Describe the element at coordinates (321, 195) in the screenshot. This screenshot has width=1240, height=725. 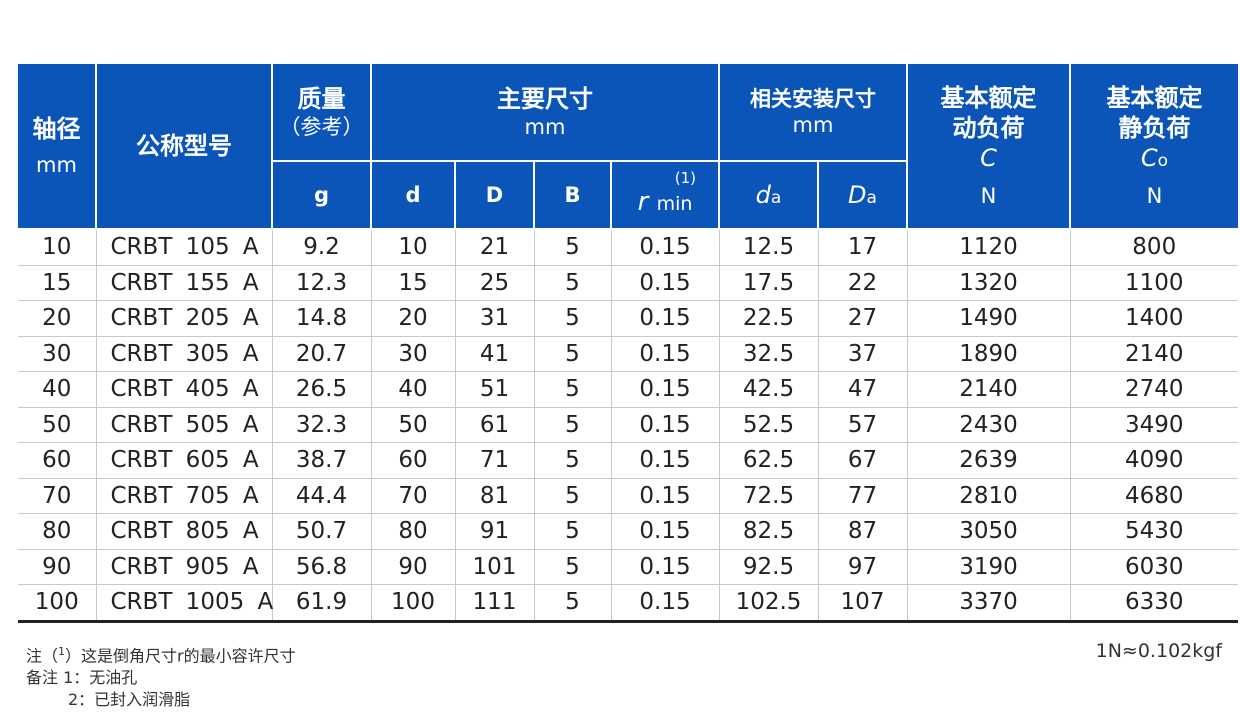
I see `header-mass-unit: g` at that location.